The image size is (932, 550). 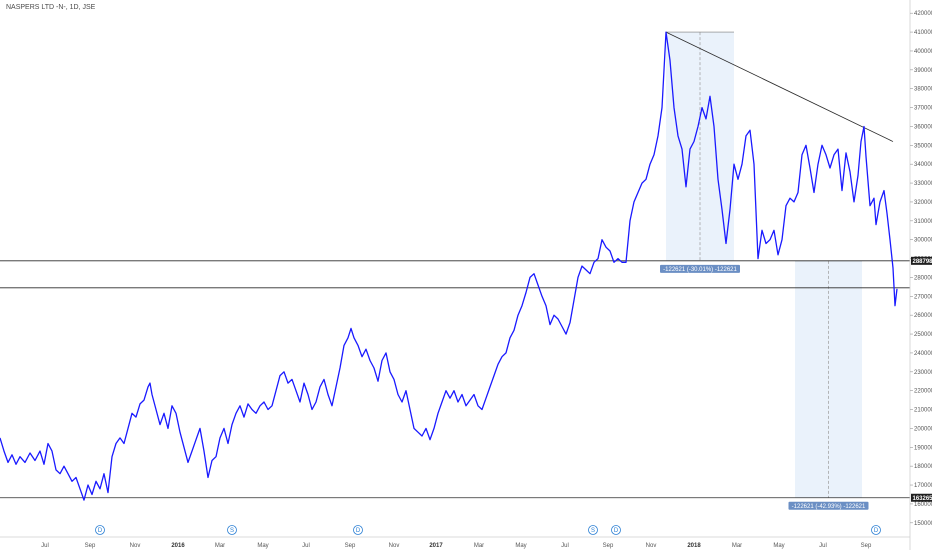 What do you see at coordinates (923, 278) in the screenshot?
I see `y-tick-label: 280000` at bounding box center [923, 278].